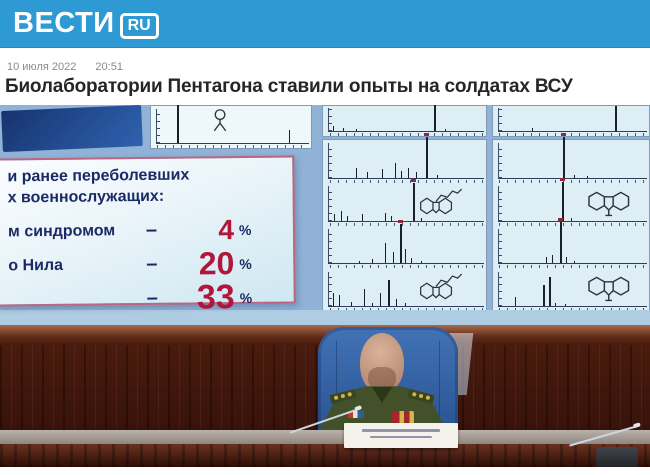 This screenshot has width=650, height=475. Describe the element at coordinates (401, 435) in the screenshot. I see `desk-nameplate` at that location.